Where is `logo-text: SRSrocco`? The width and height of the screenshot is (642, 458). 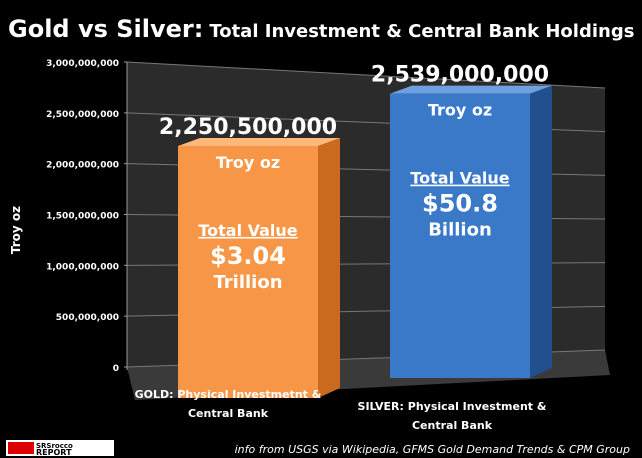
logo-text: SRSrocco is located at coordinates (54, 446).